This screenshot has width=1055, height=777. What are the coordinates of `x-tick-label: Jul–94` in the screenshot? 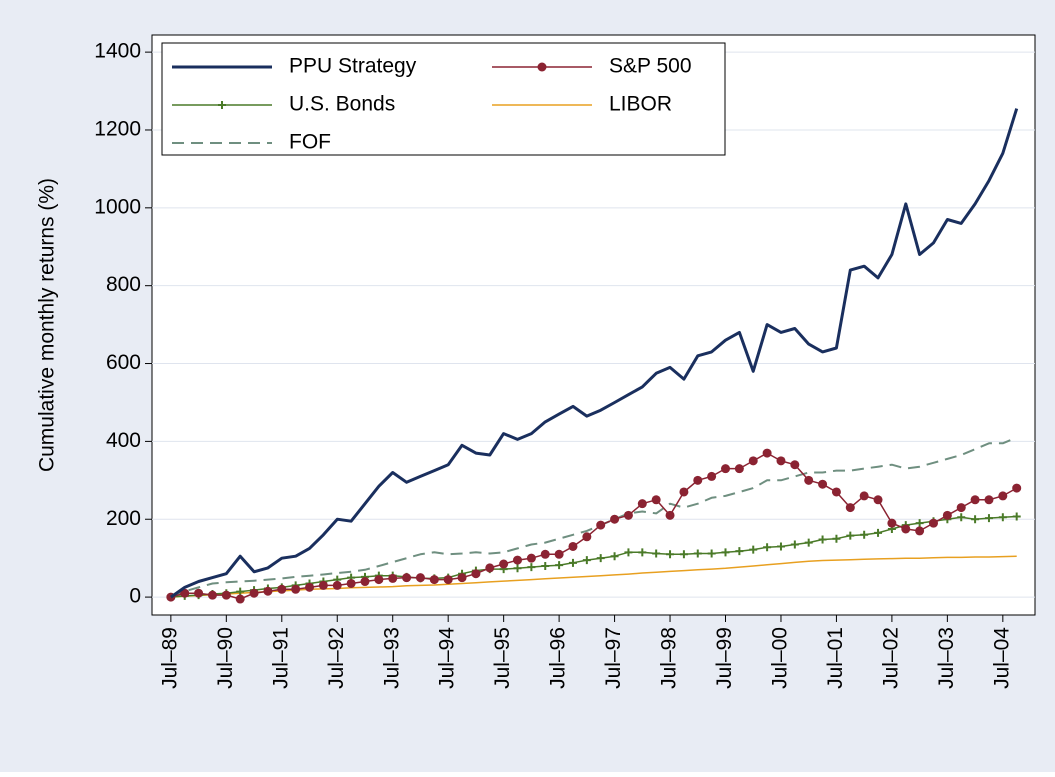 It's located at (447, 658).